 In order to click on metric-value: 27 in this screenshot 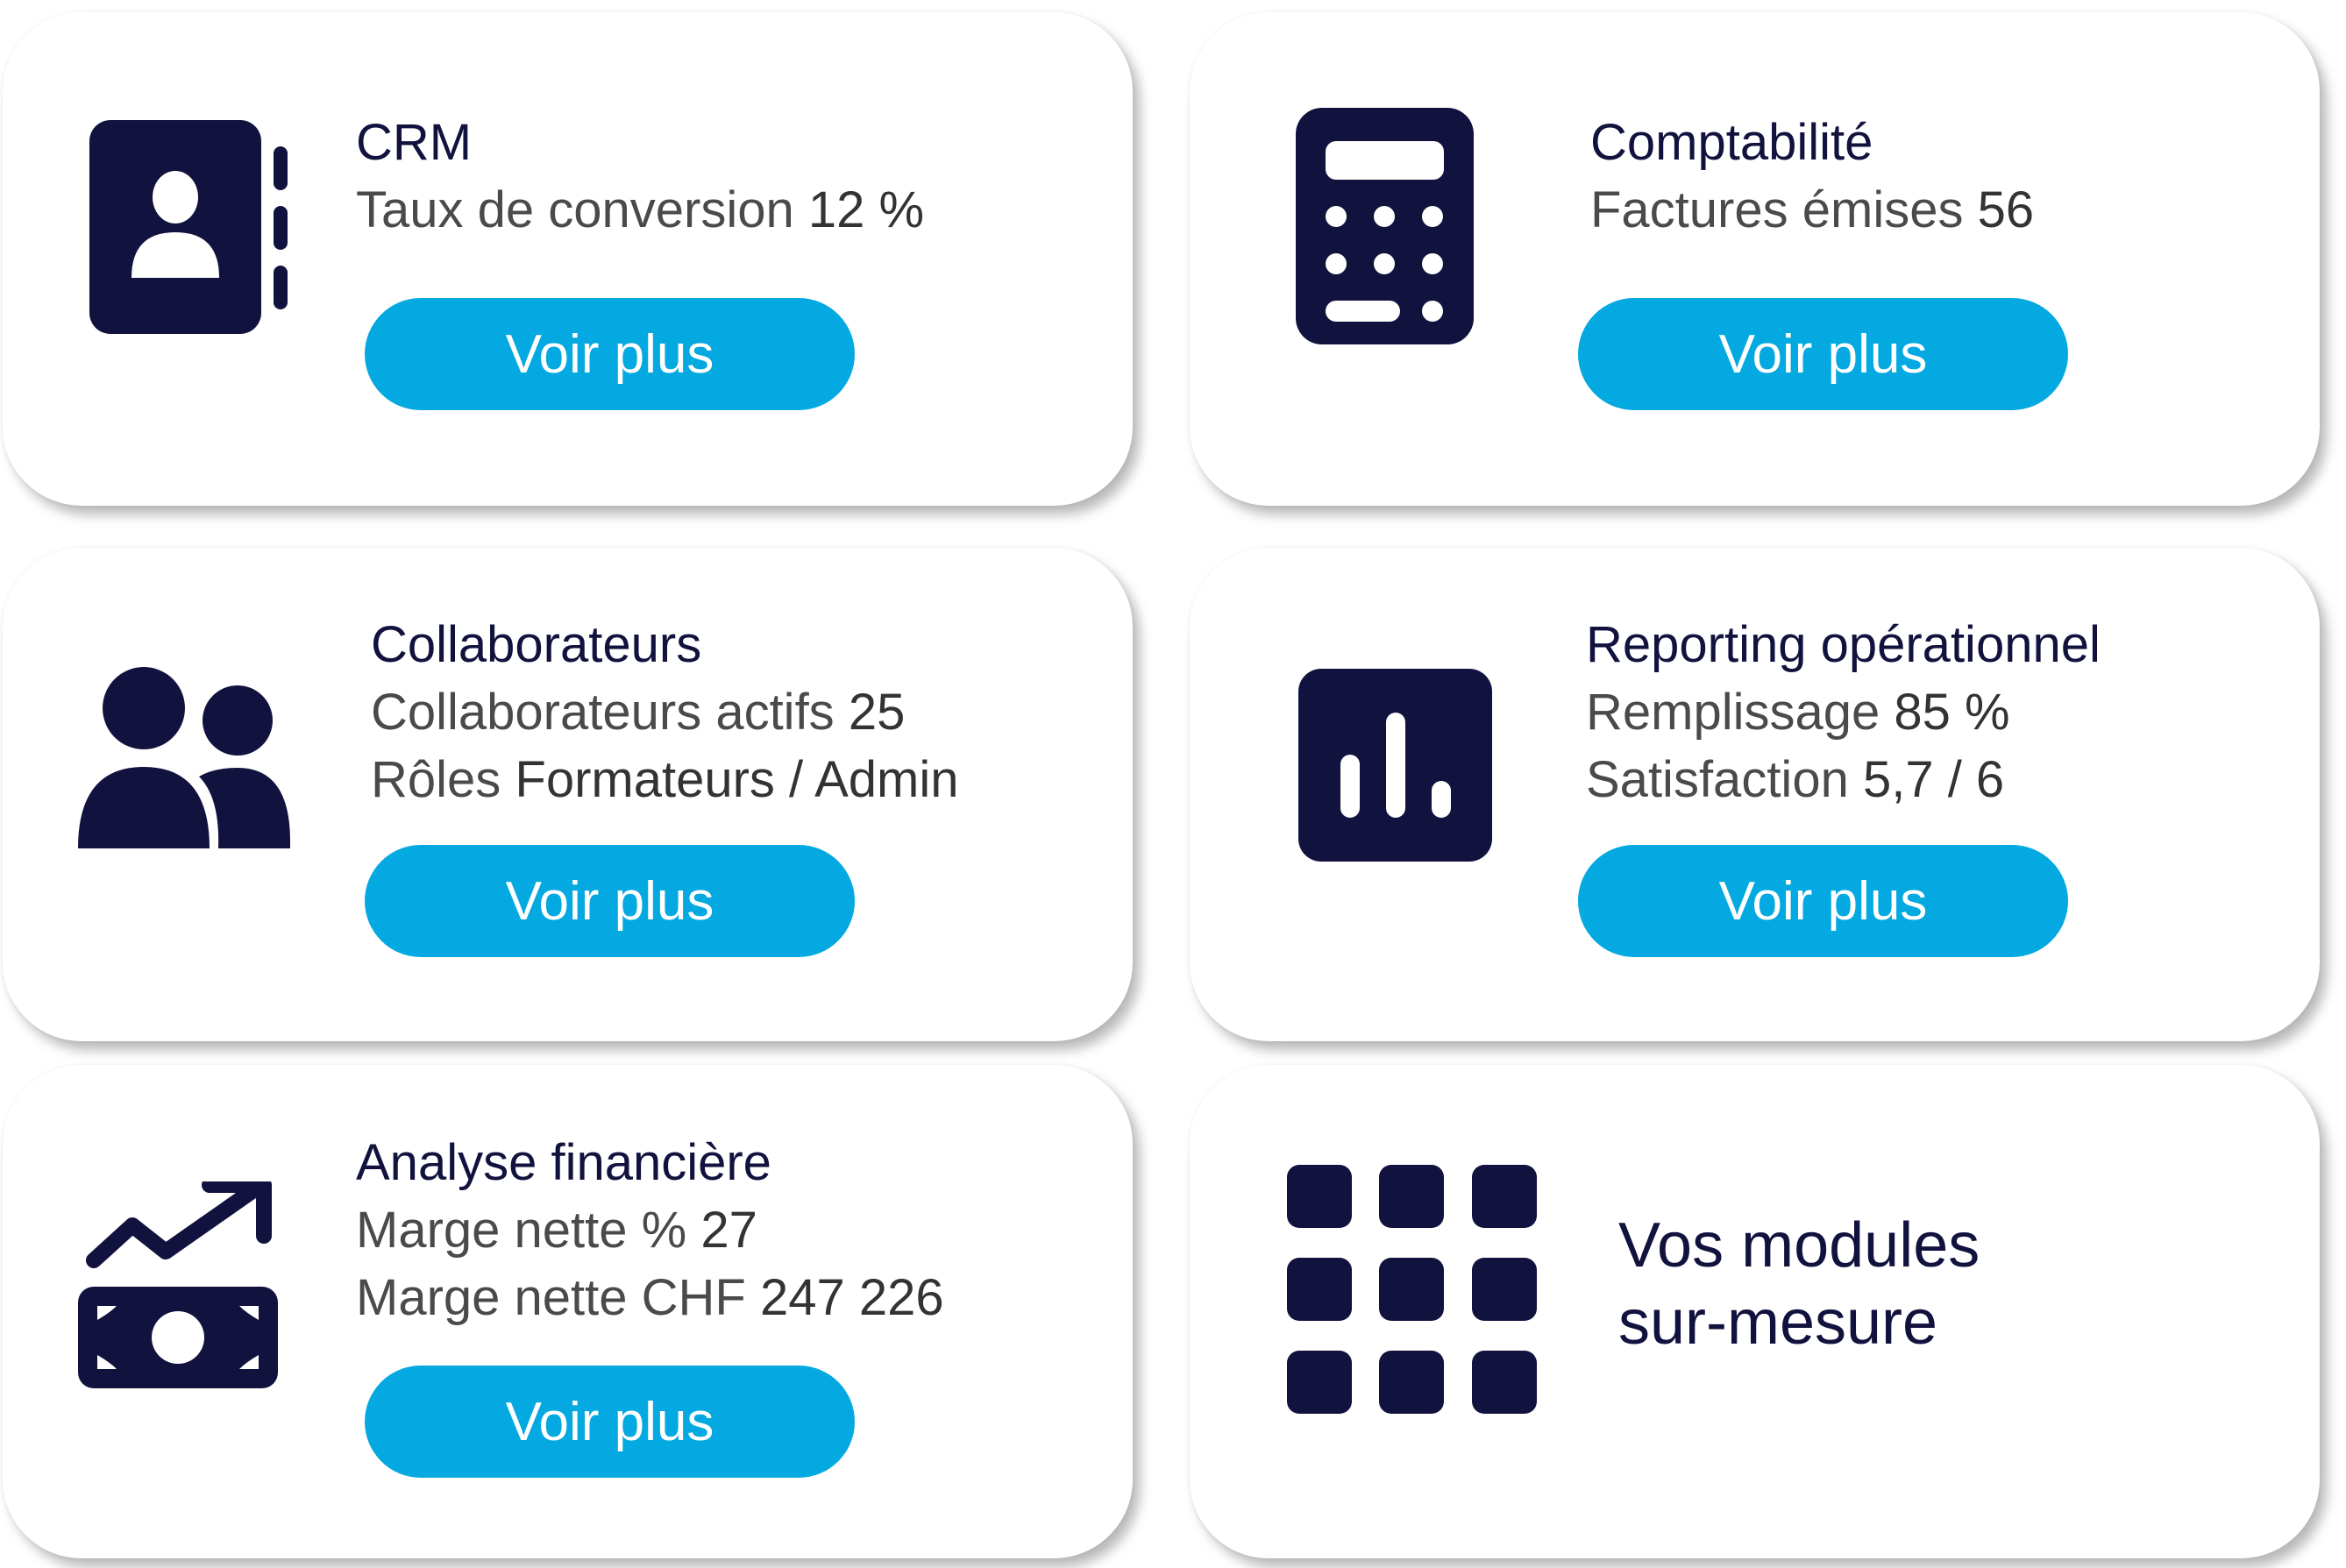, I will do `click(728, 1230)`.